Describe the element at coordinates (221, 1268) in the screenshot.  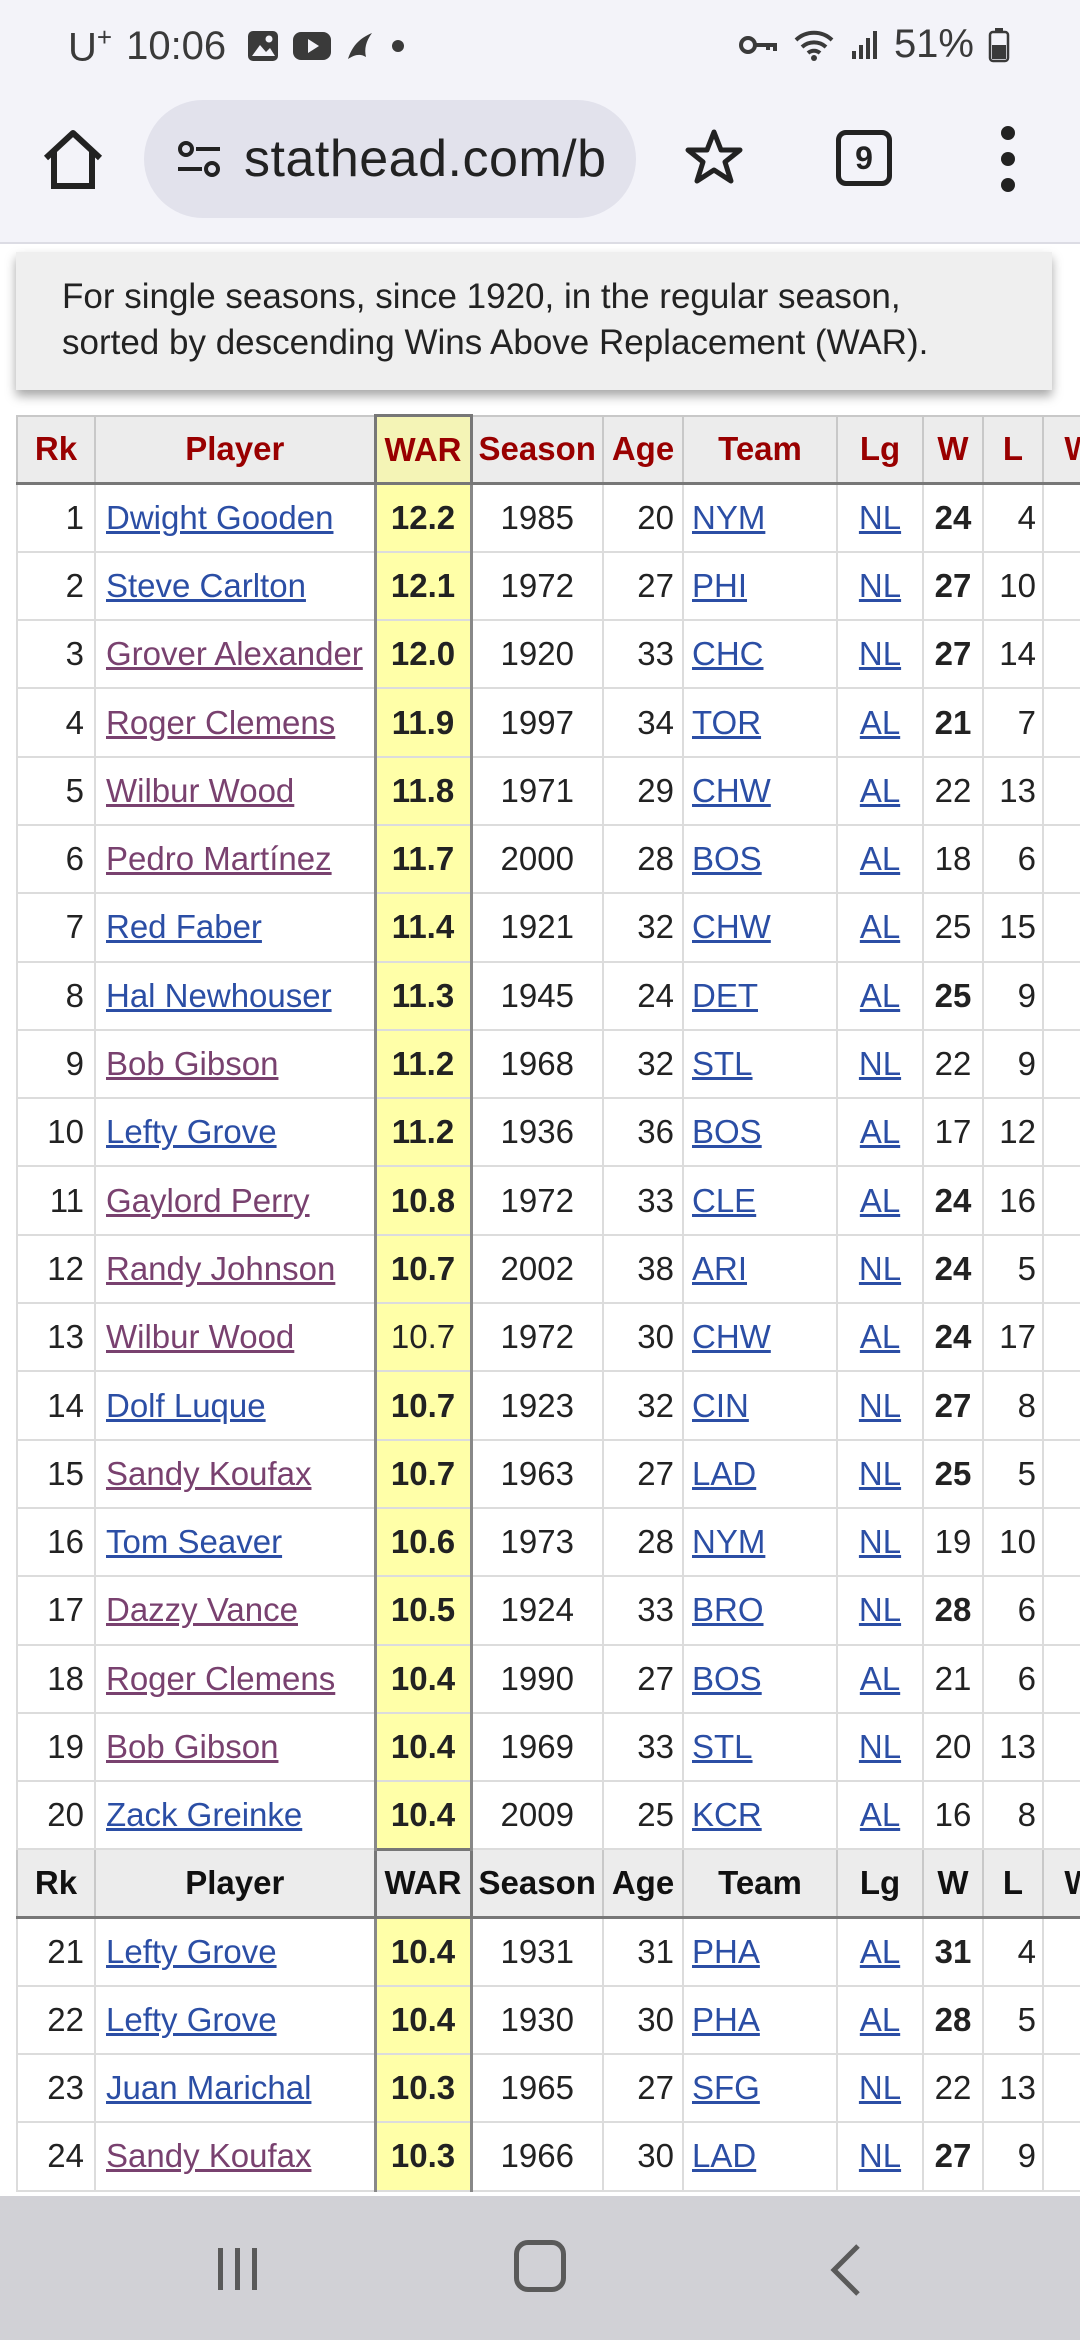
I see `player-link: Randy Johnson` at that location.